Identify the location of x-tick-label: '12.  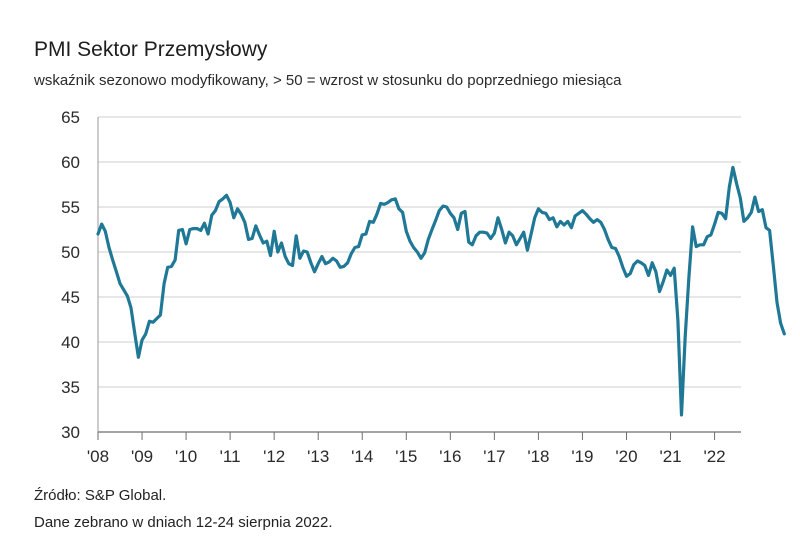
(274, 456).